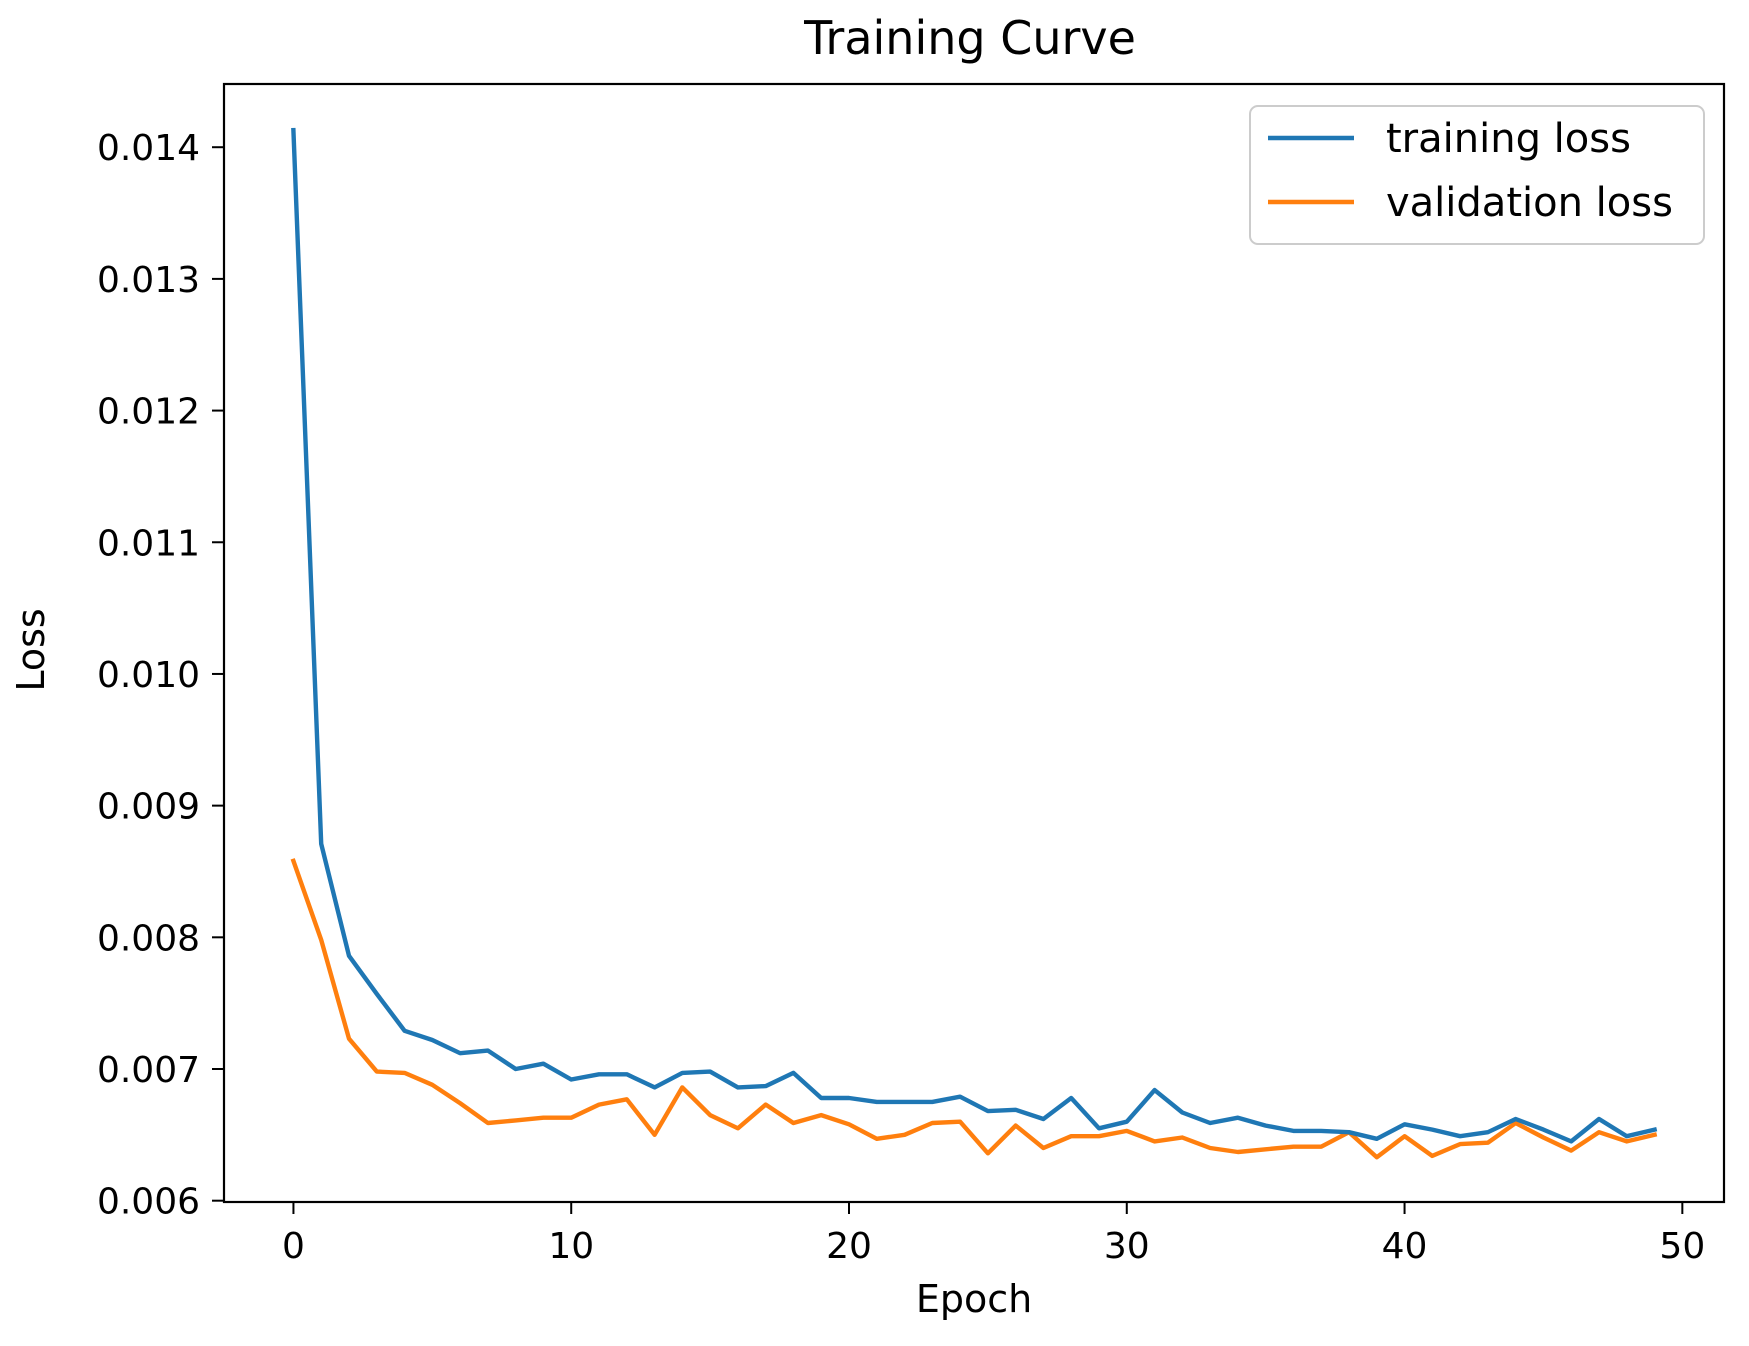 The height and width of the screenshot is (1346, 1749). I want to click on y-axis-label: Loss, so click(31, 649).